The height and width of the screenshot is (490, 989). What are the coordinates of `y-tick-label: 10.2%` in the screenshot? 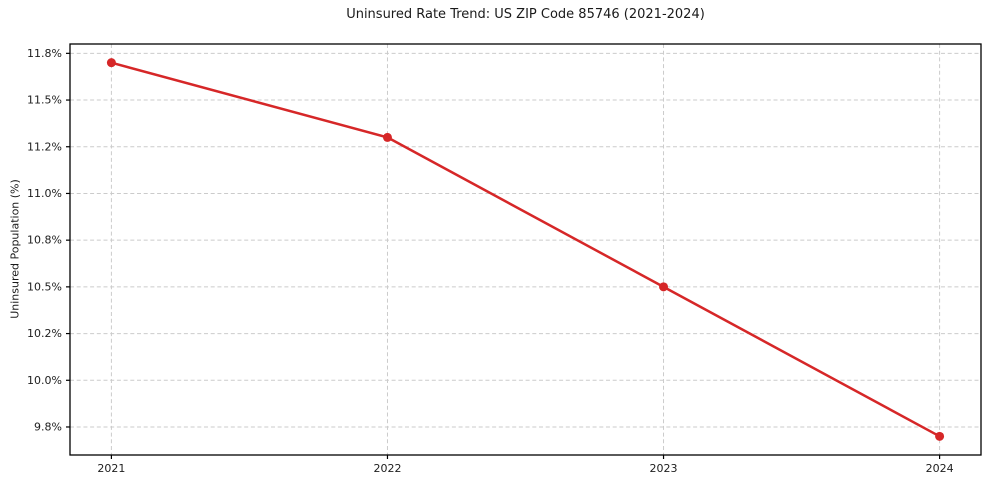 It's located at (44, 333).